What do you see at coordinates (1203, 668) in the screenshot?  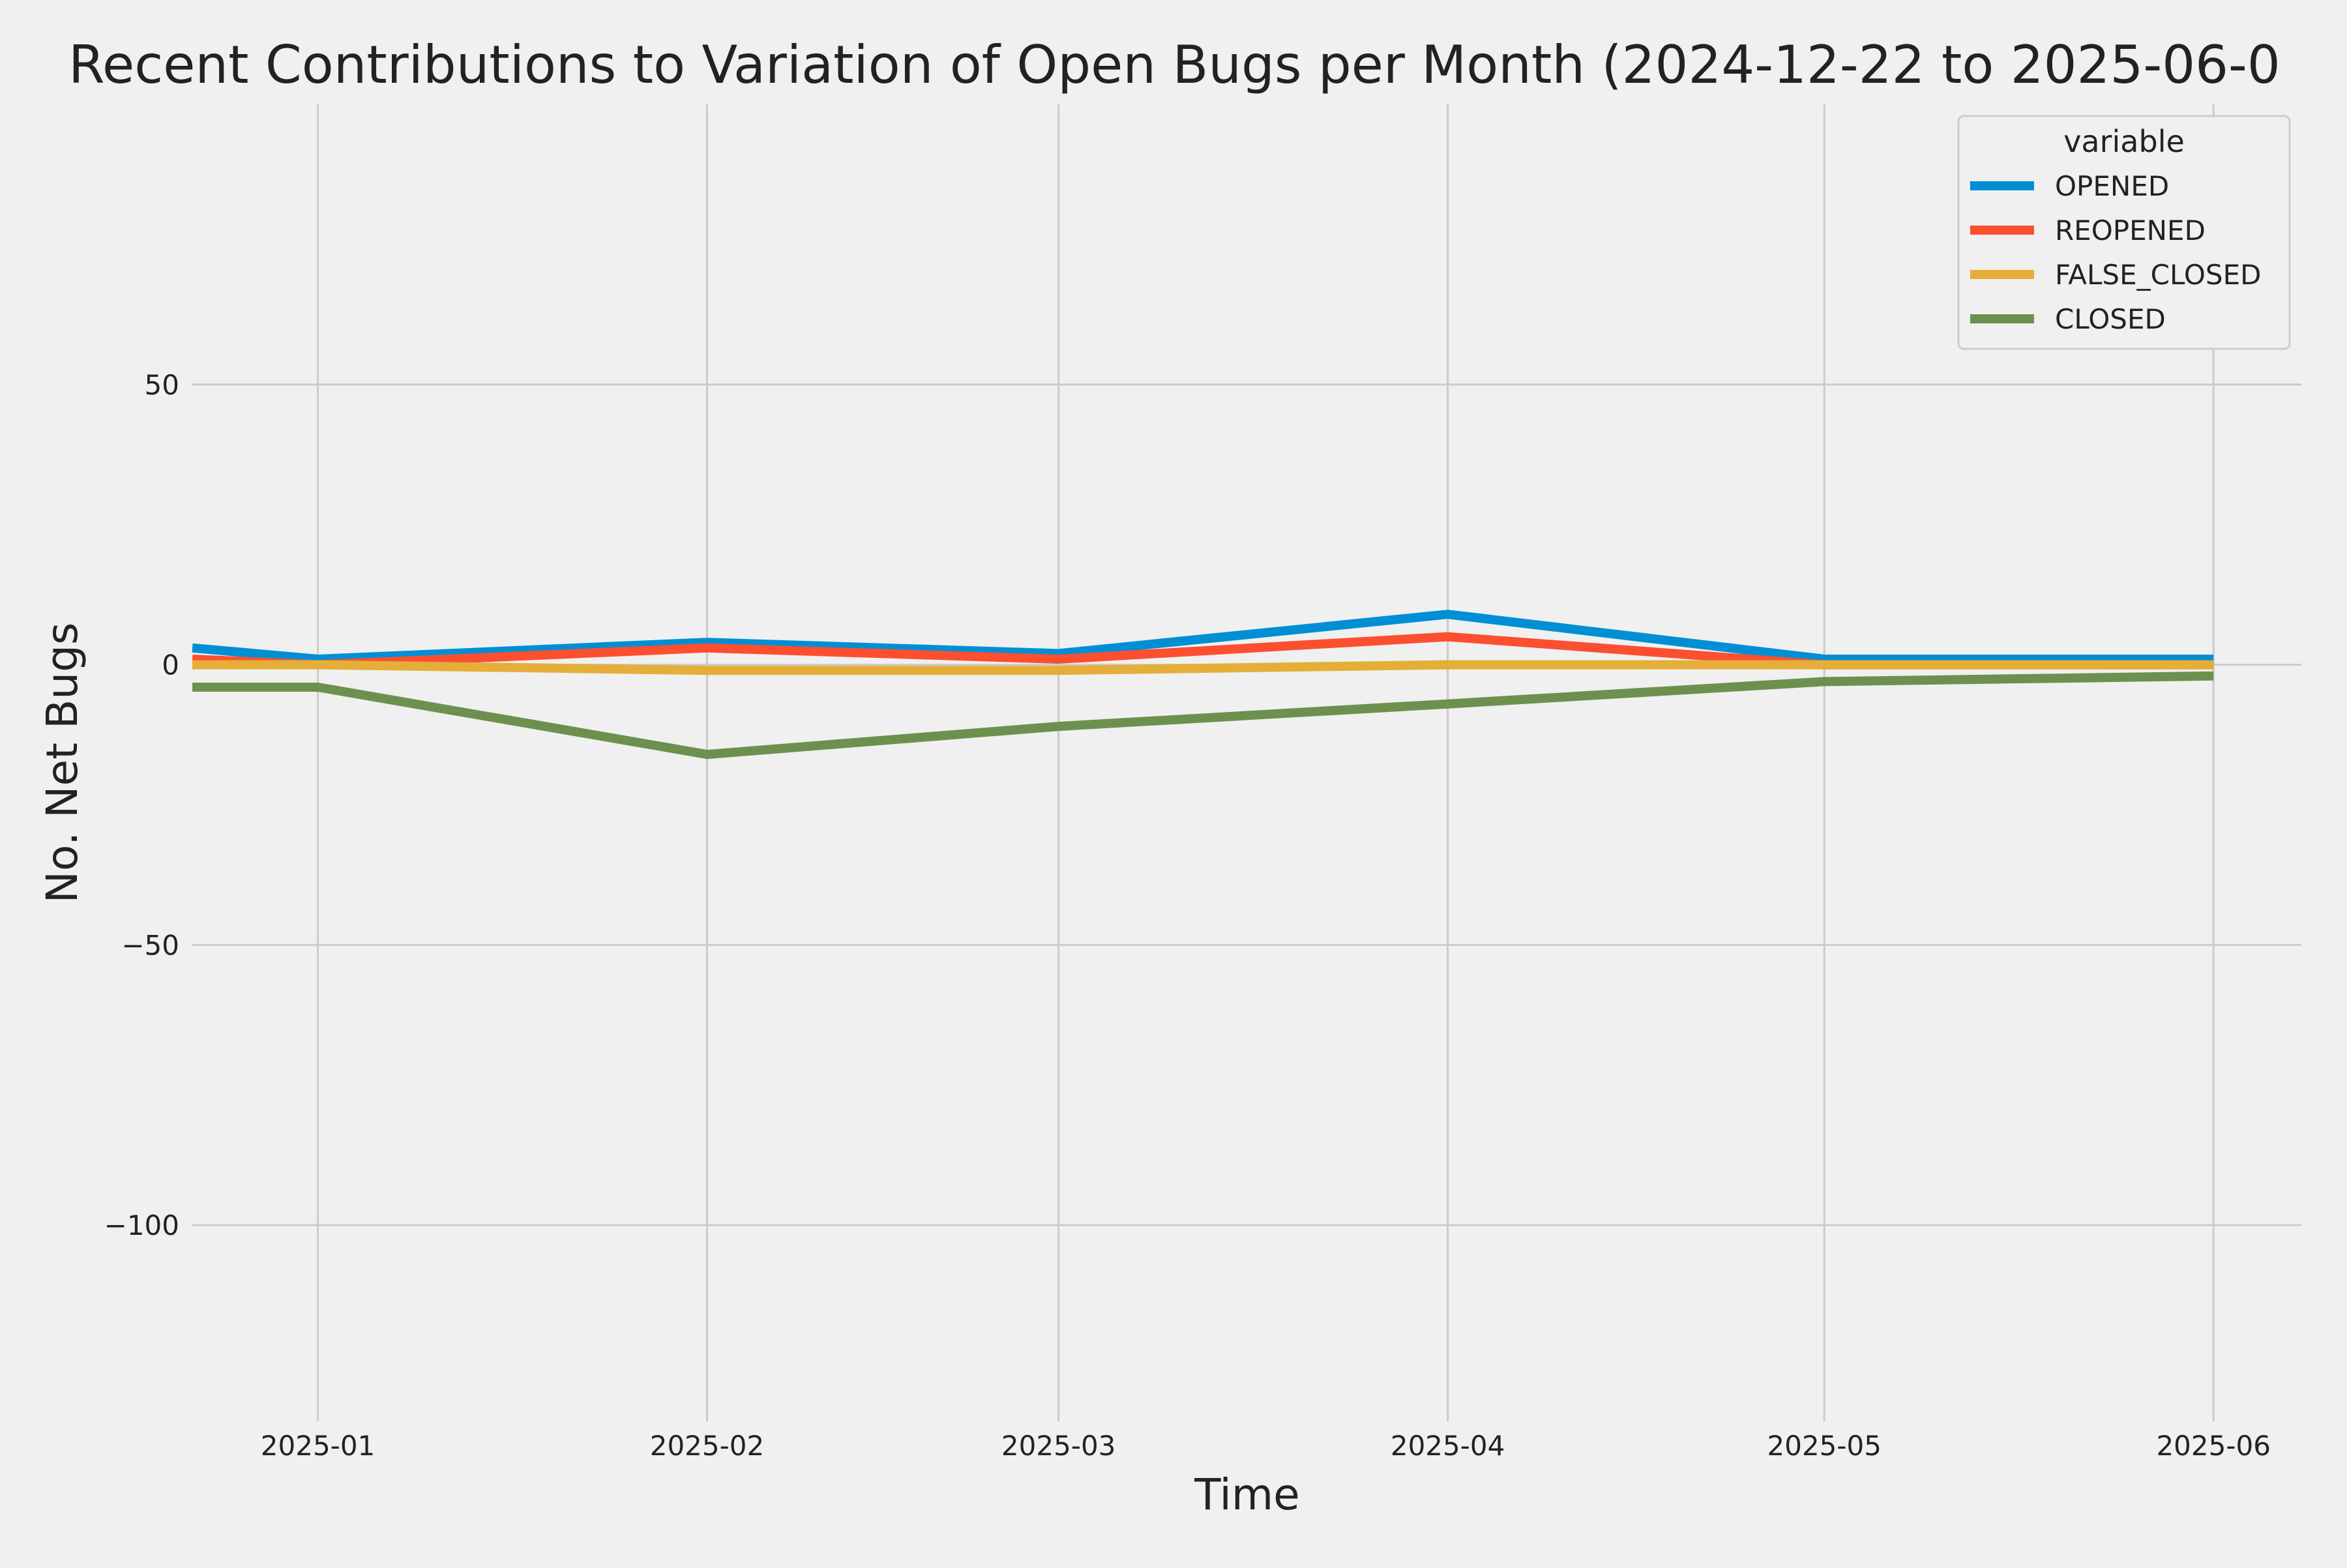 I see `series-line-false-closed` at bounding box center [1203, 668].